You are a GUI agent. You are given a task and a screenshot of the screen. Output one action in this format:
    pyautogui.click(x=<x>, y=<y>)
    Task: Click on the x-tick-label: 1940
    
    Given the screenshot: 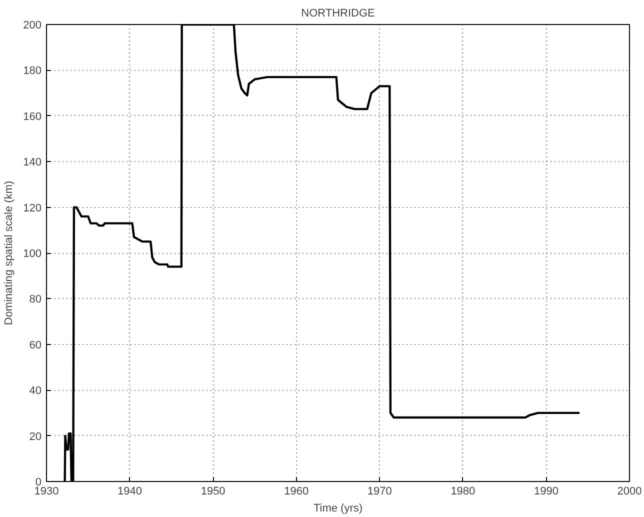 What is the action you would take?
    pyautogui.click(x=130, y=492)
    